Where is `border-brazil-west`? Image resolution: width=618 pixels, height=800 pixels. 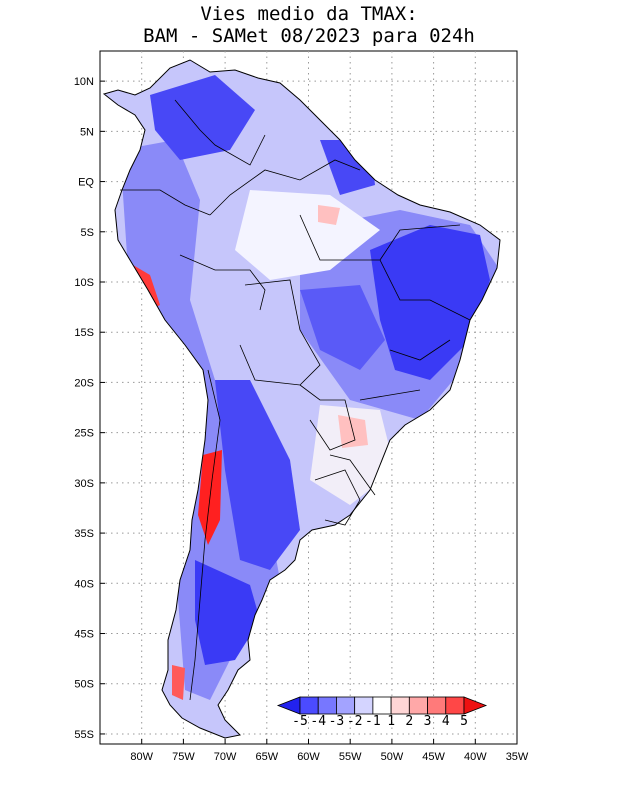
border-brazil-west is located at coordinates (285, 187).